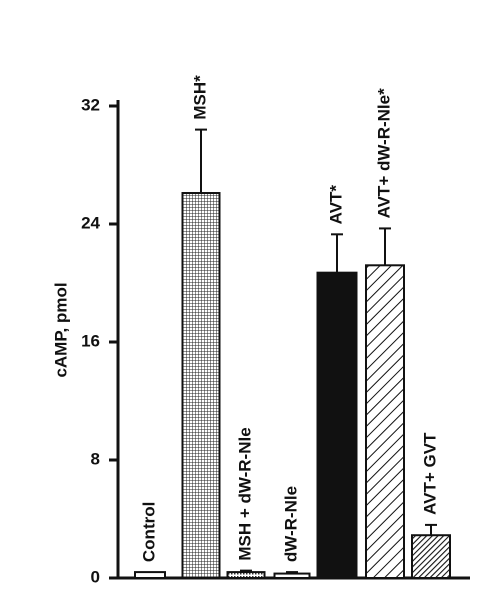 The height and width of the screenshot is (605, 484). Describe the element at coordinates (60, 329) in the screenshot. I see `y-axis-title: cAMP, pmol` at that location.